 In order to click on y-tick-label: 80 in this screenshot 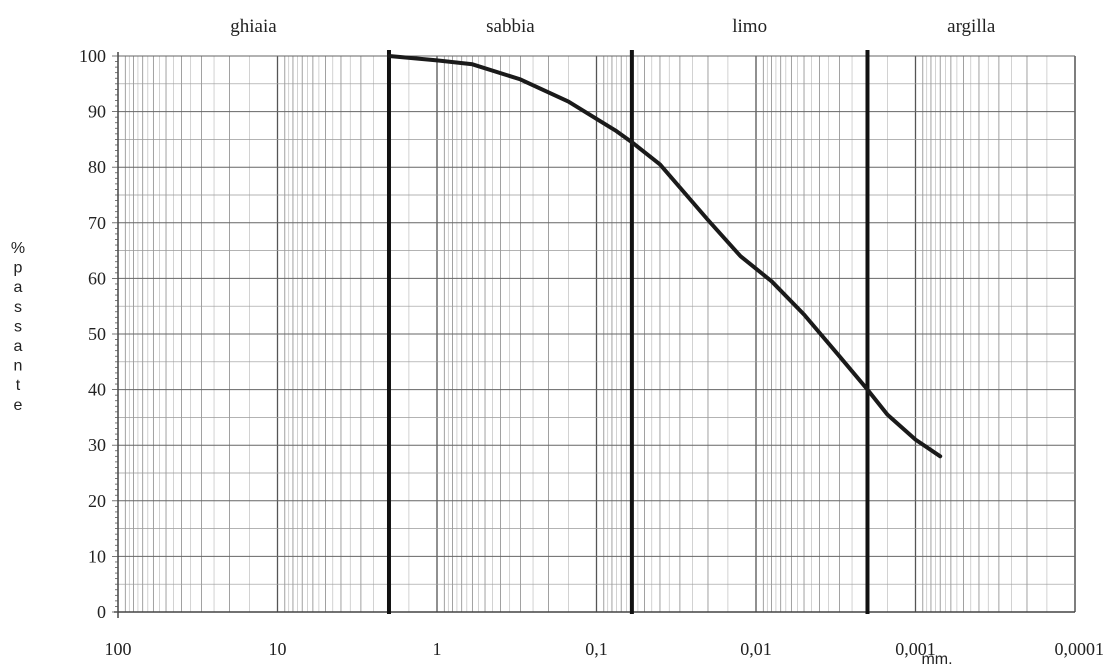, I will do `click(97, 167)`.